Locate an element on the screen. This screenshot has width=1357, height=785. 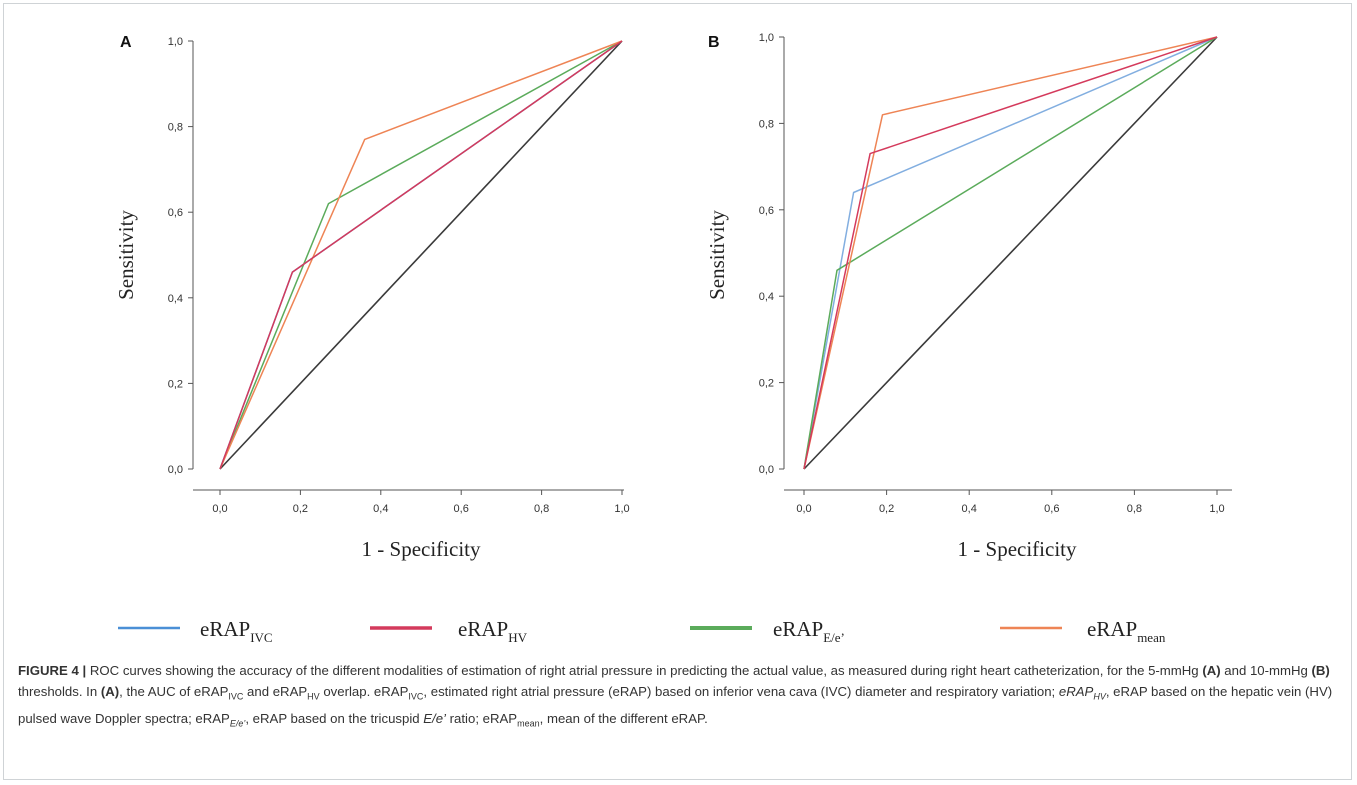
legend-item-mean: eRAPmean is located at coordinates (1083, 631).